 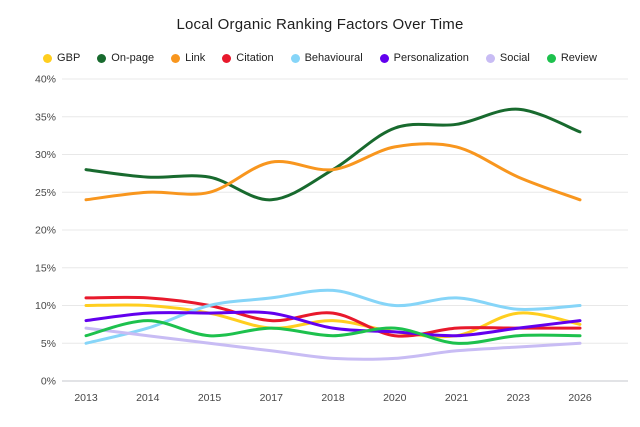 I want to click on x-tick-label: 2026, so click(x=580, y=398).